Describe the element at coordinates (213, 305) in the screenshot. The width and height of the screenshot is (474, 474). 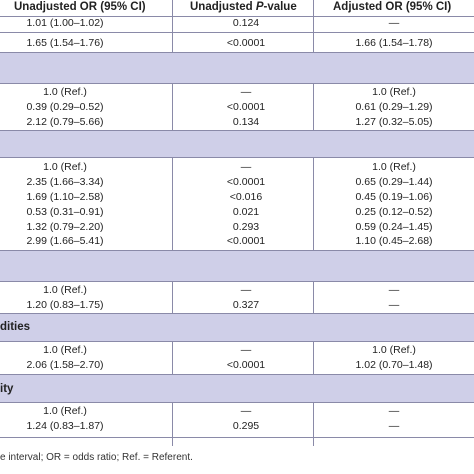
I see `table-row: 1.20 (0.83–1.75) 0.327 —` at that location.